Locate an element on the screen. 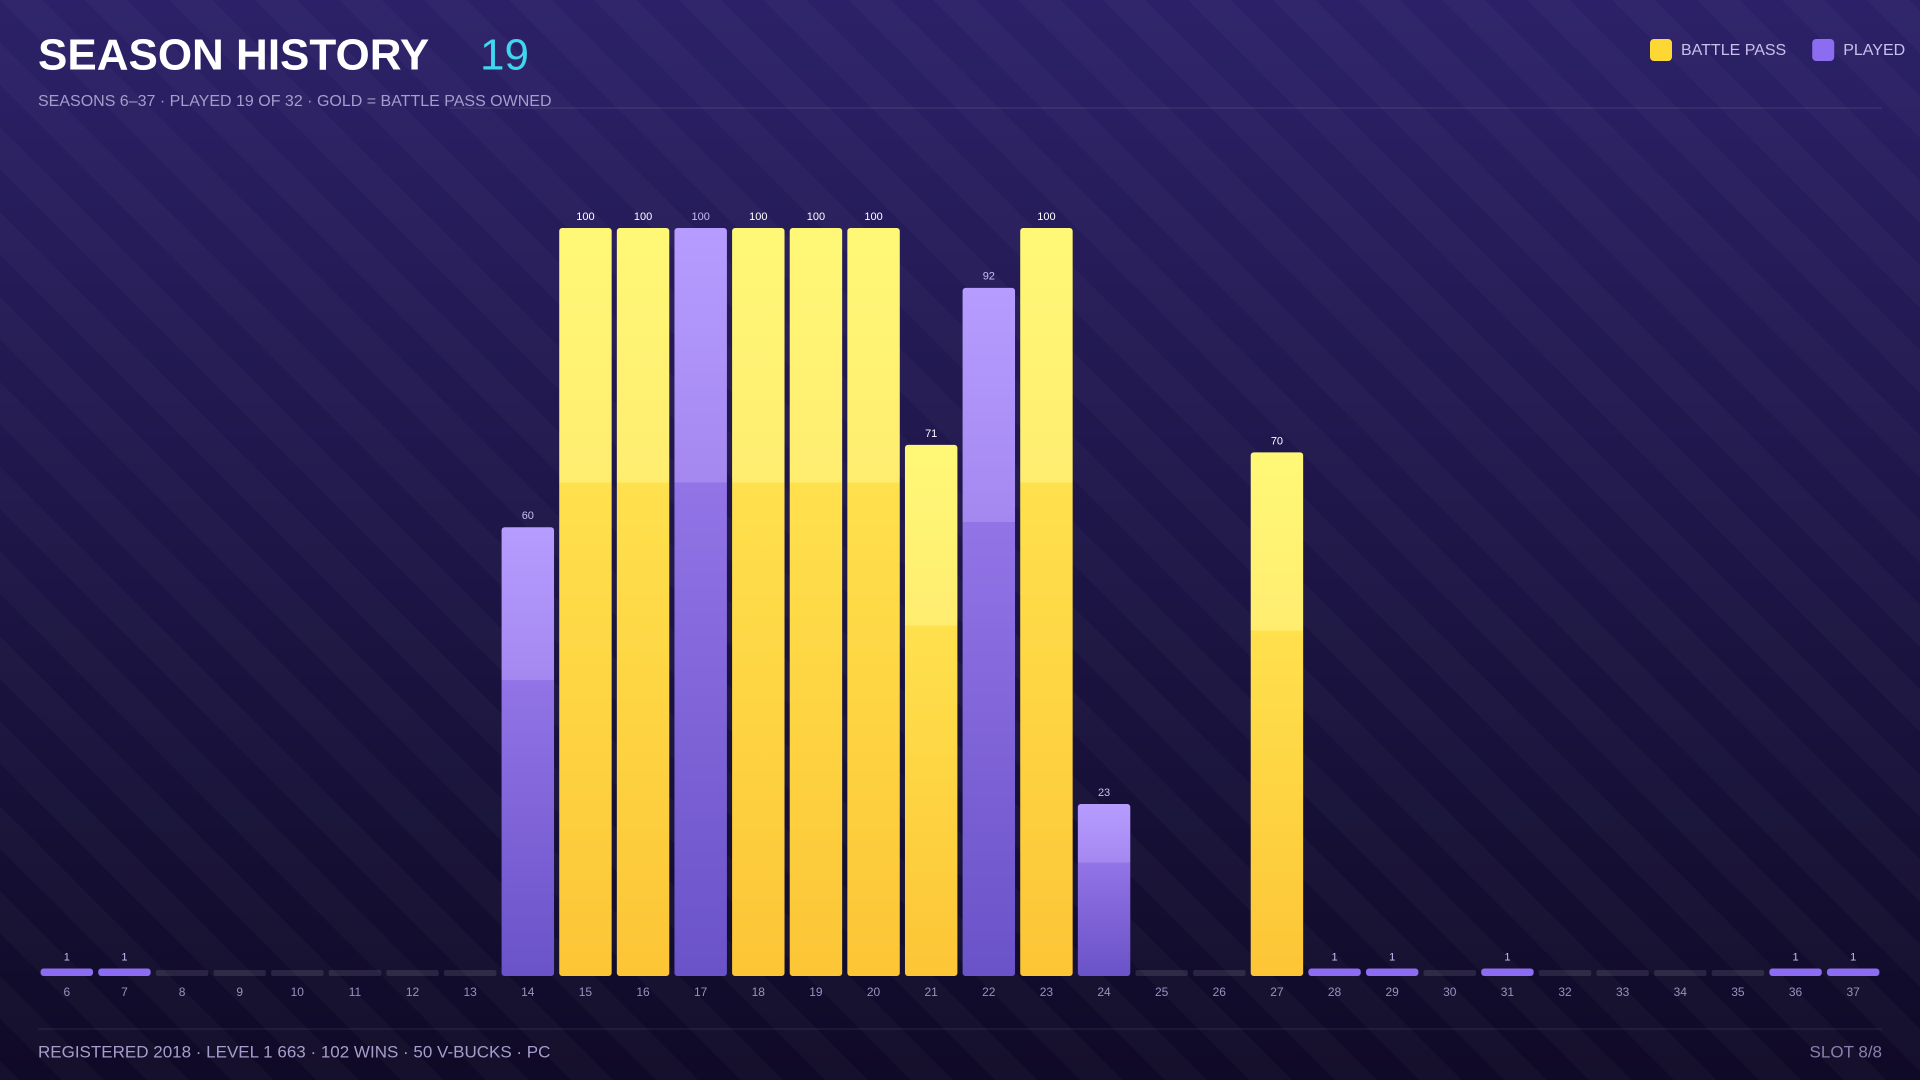 The height and width of the screenshot is (1080, 1920). legend: BATTLE PASS PLAYED is located at coordinates (1777, 50).